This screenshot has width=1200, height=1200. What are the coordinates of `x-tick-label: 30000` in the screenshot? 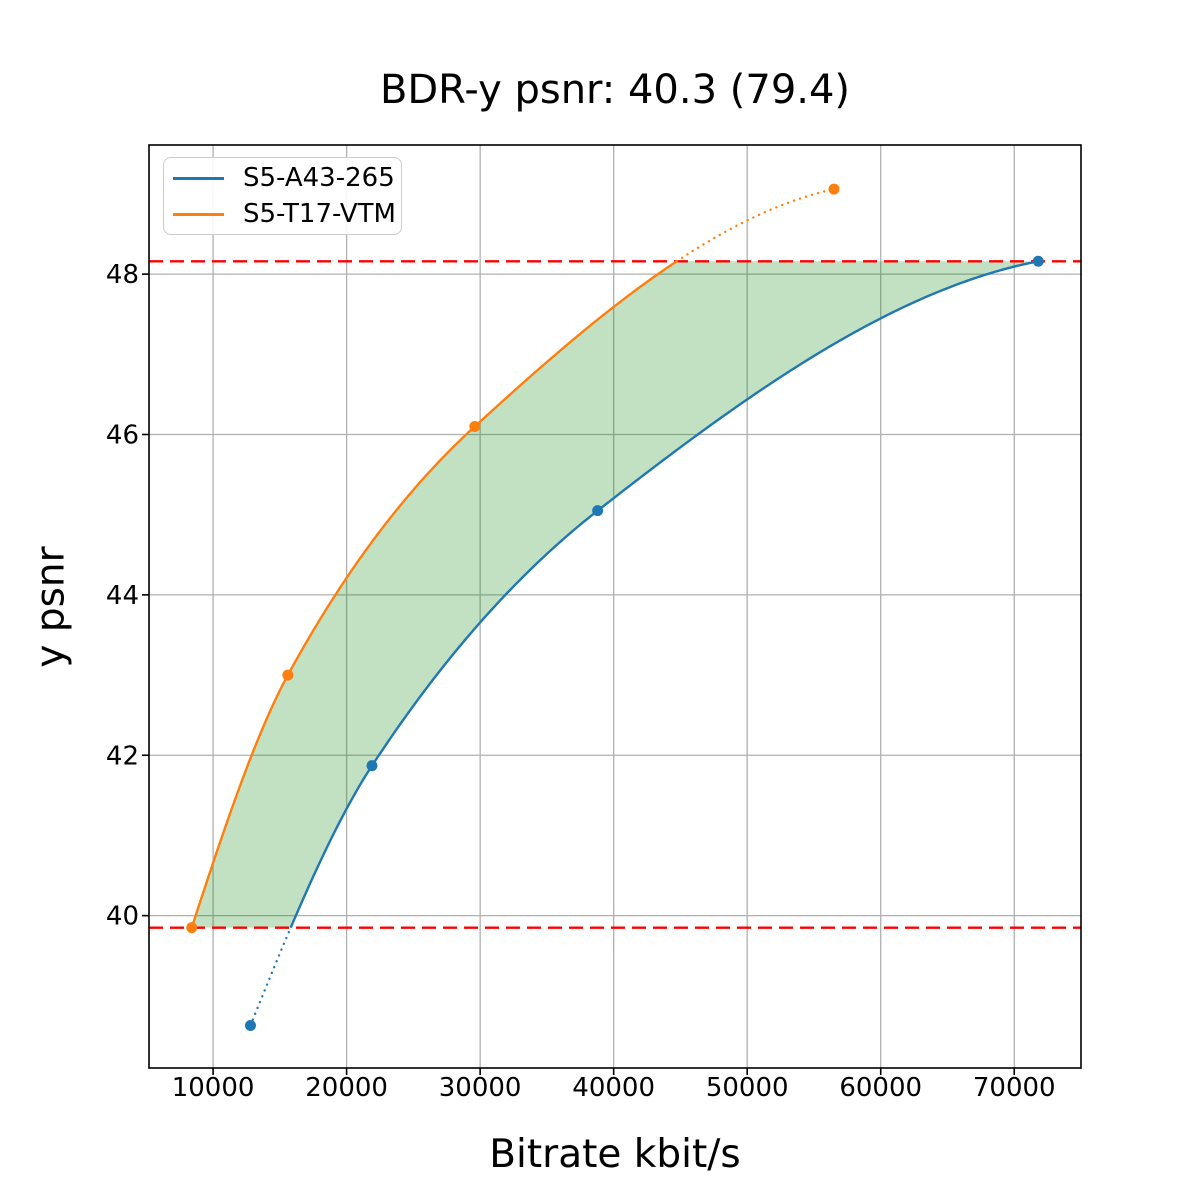 It's located at (480, 1088).